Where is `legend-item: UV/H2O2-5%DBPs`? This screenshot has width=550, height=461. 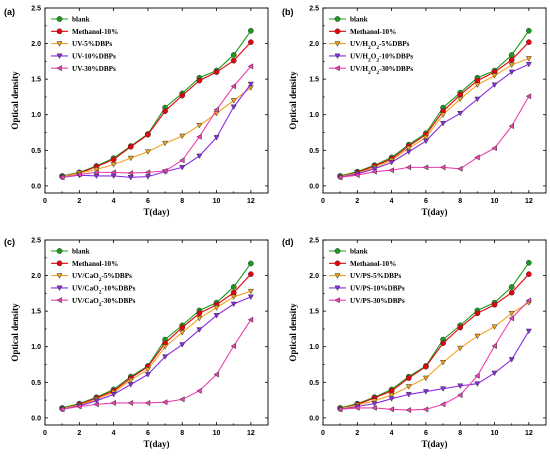 legend-item: UV/H2O2-5%DBPs is located at coordinates (369, 45).